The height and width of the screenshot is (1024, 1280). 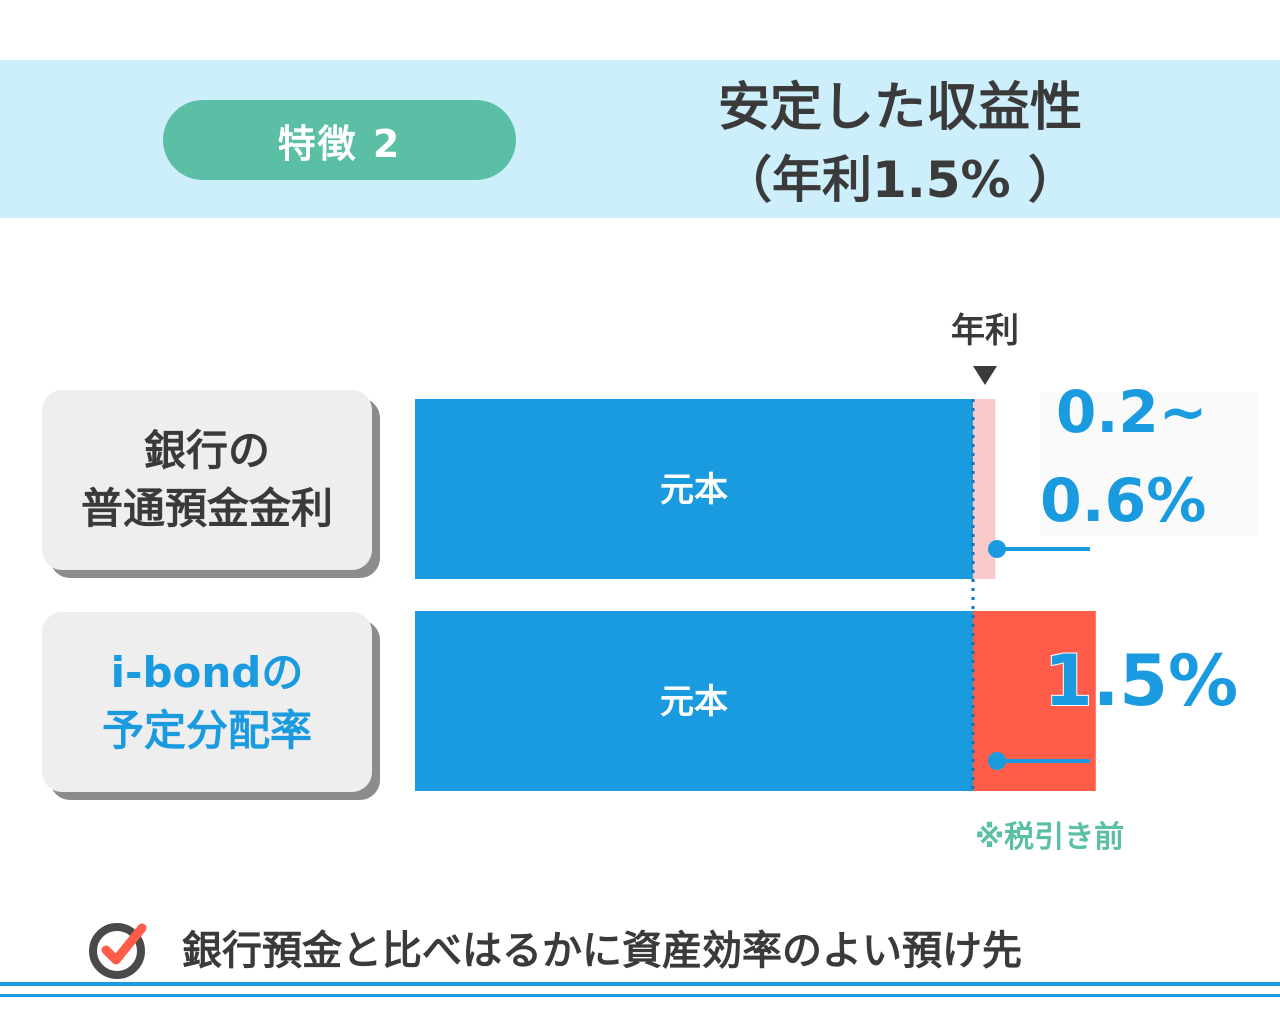 What do you see at coordinates (1123, 501) in the screenshot?
I see `bank-rate-label-line2: 0.6%` at bounding box center [1123, 501].